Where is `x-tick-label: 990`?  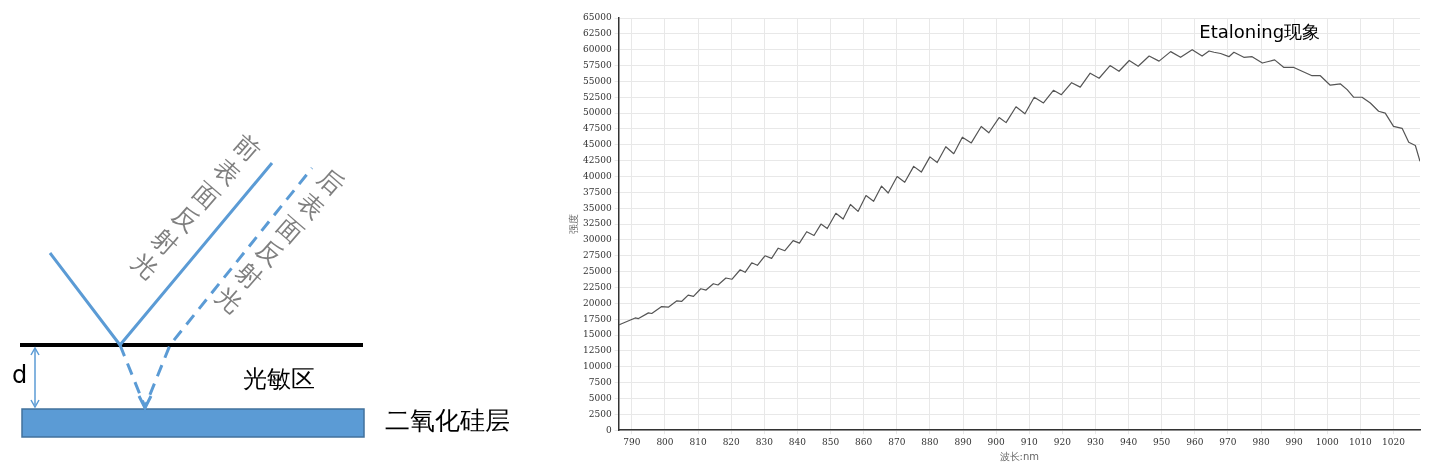
x-tick-label: 990 is located at coordinates (1294, 441).